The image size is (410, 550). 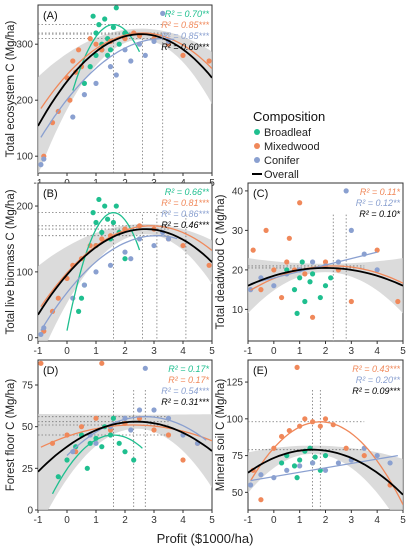 What do you see at coordinates (125, 435) in the screenshot?
I see `plot-area-d` at bounding box center [125, 435].